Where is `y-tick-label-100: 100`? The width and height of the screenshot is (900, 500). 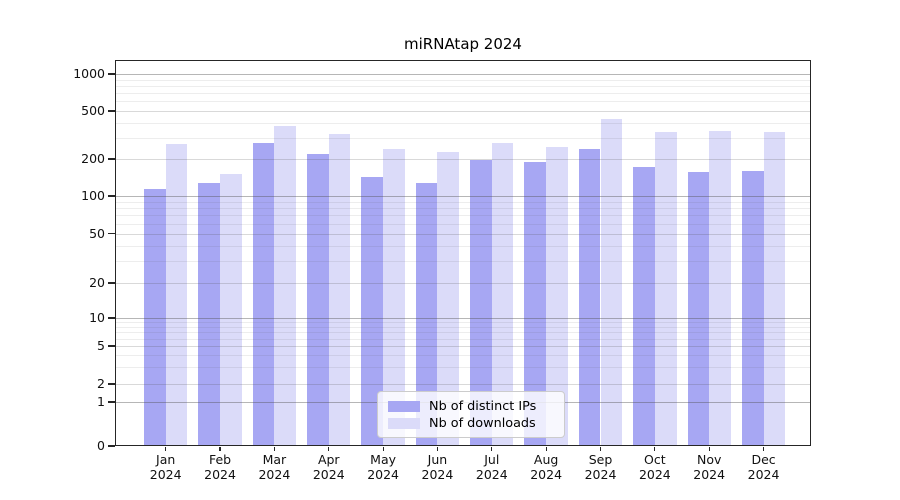 y-tick-label-100: 100 is located at coordinates (93, 195).